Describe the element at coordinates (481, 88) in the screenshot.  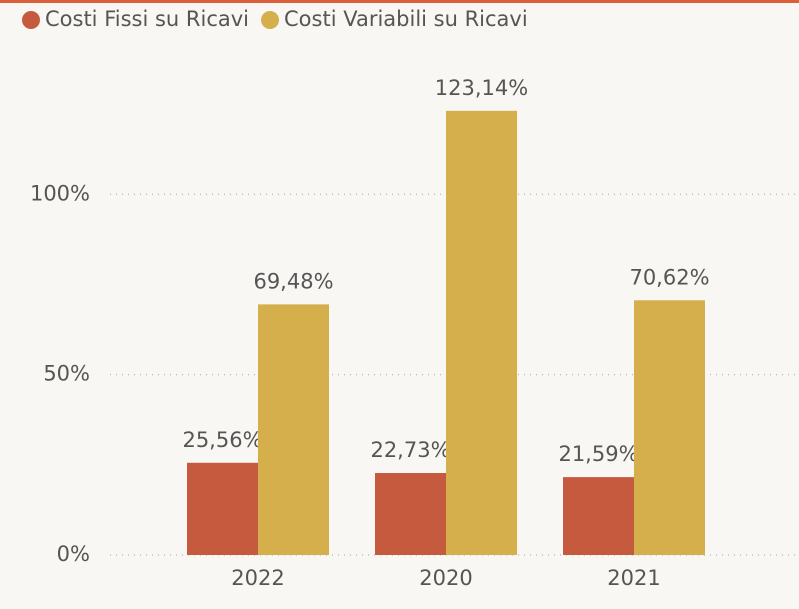
I see `value-label: 123,14%` at that location.